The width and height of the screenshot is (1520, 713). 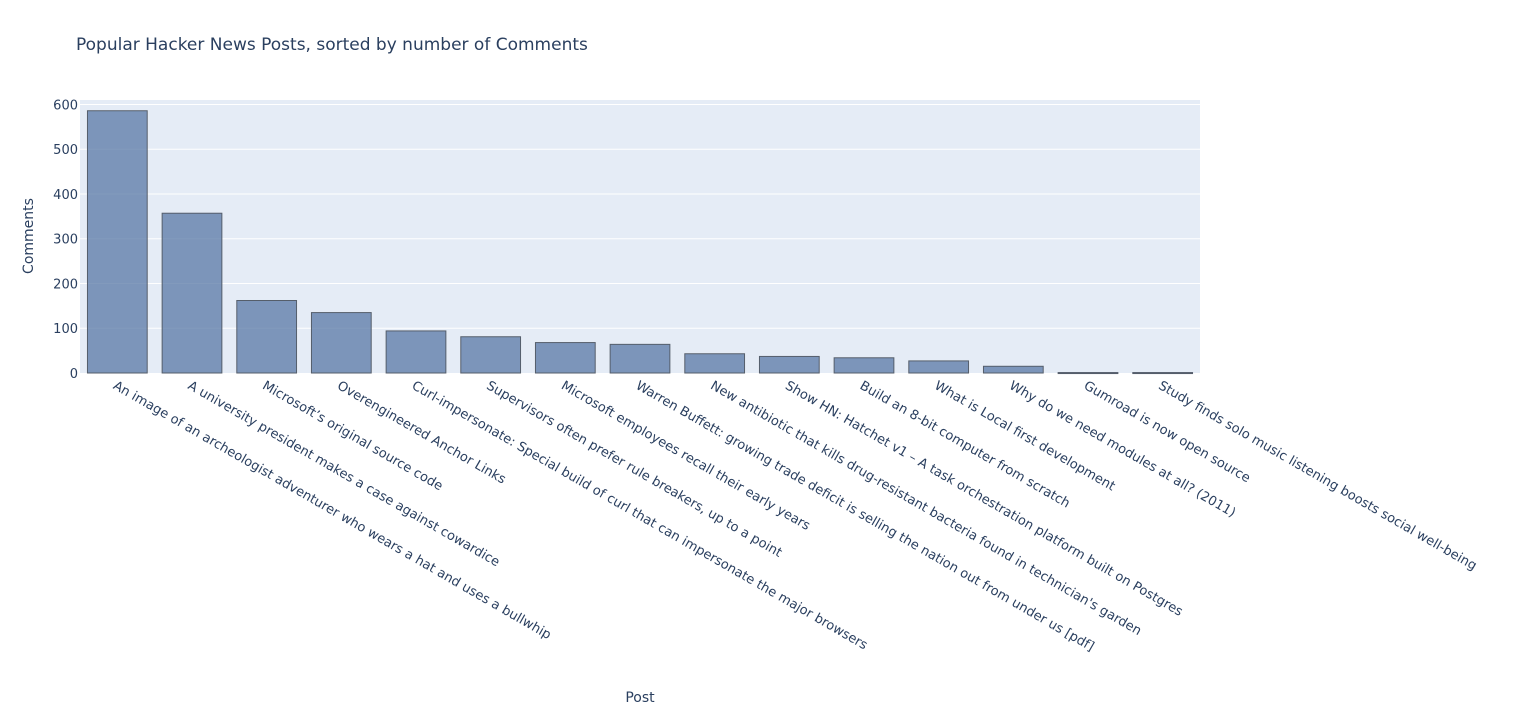 I want to click on y-tick-label: 300, so click(x=65, y=240).